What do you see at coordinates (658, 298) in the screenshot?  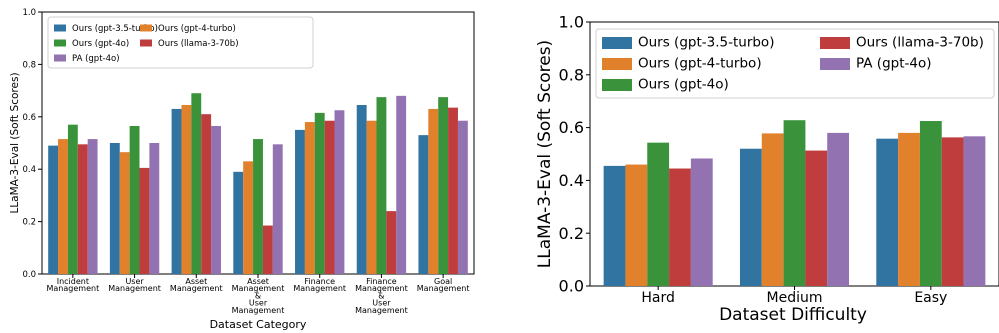 I see `x-tick-label: Hard` at bounding box center [658, 298].